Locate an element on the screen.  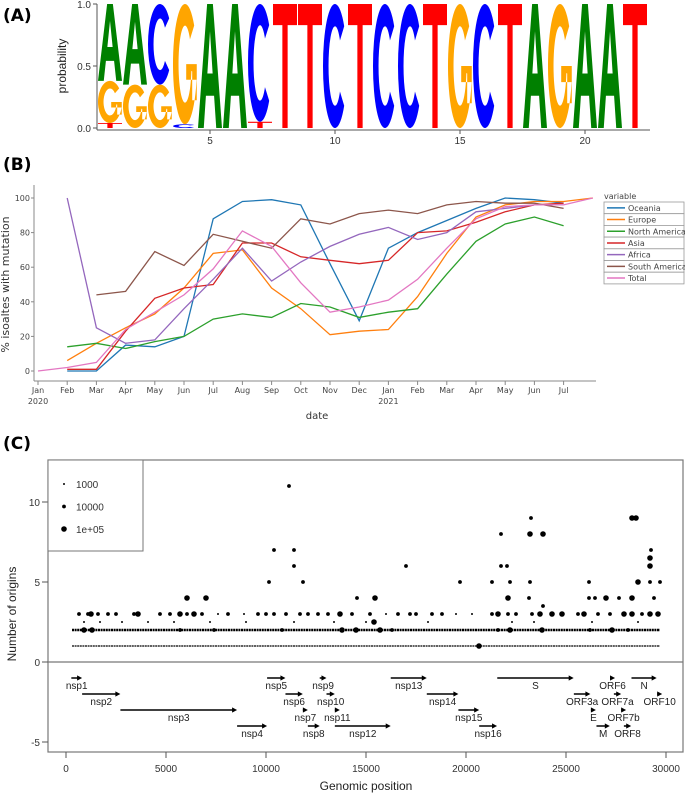
y-tick-label: 1.0 is located at coordinates (84, 5).